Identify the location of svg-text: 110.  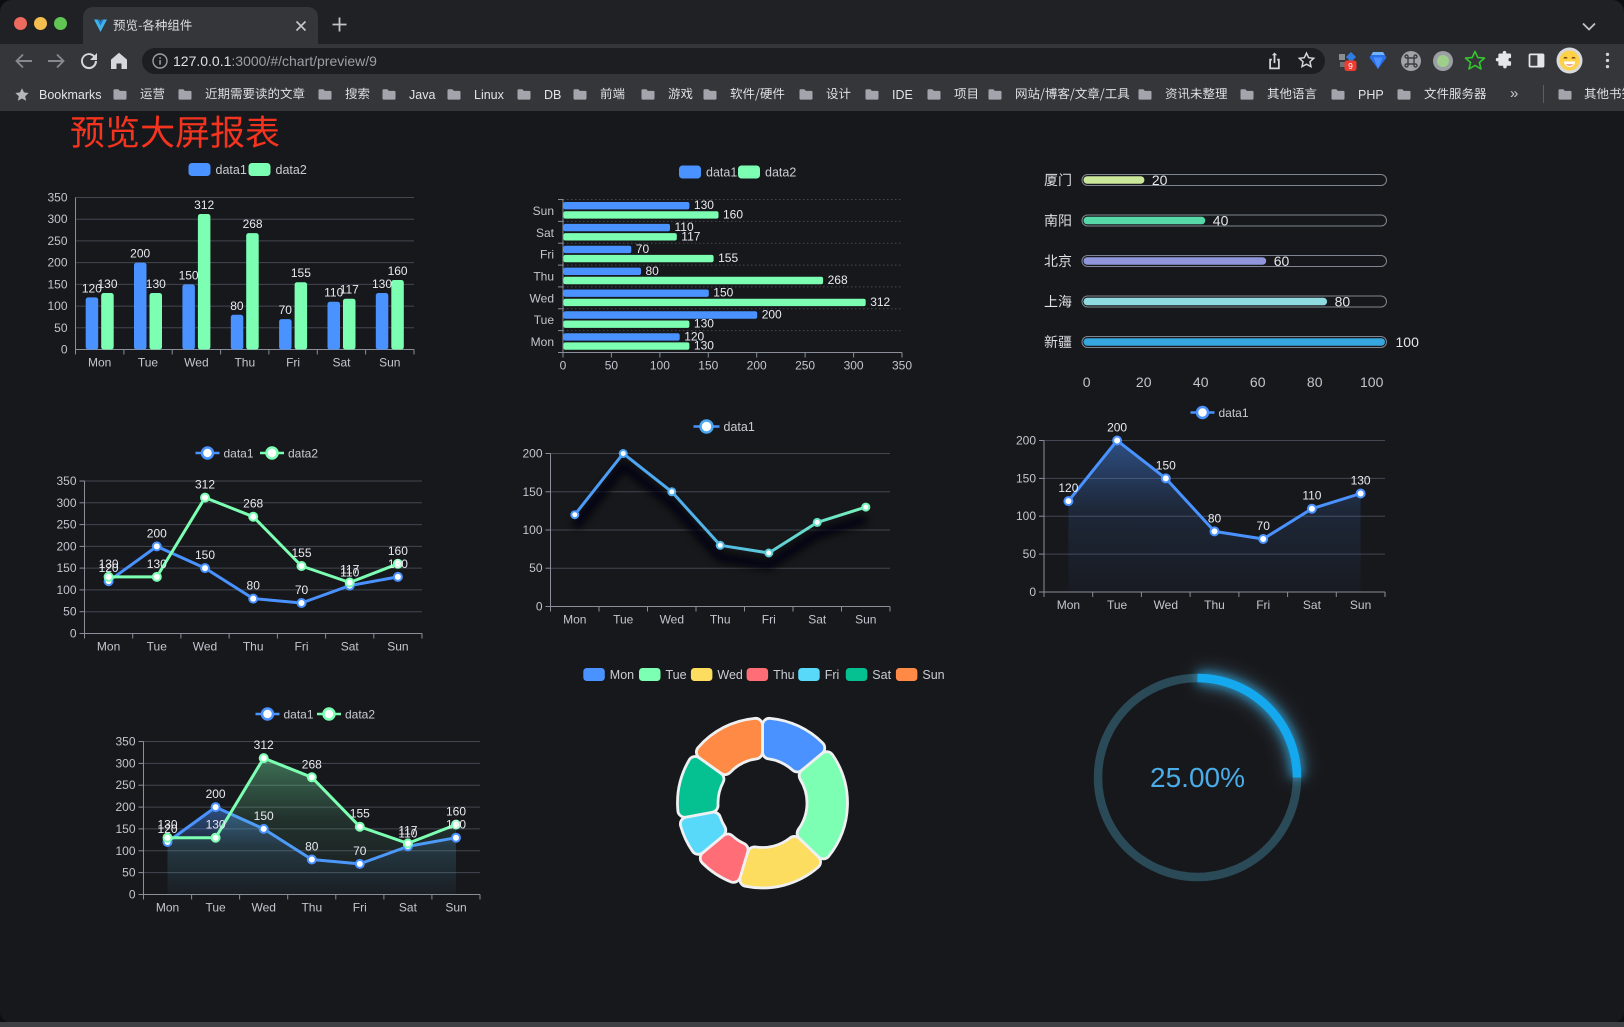
(349, 573).